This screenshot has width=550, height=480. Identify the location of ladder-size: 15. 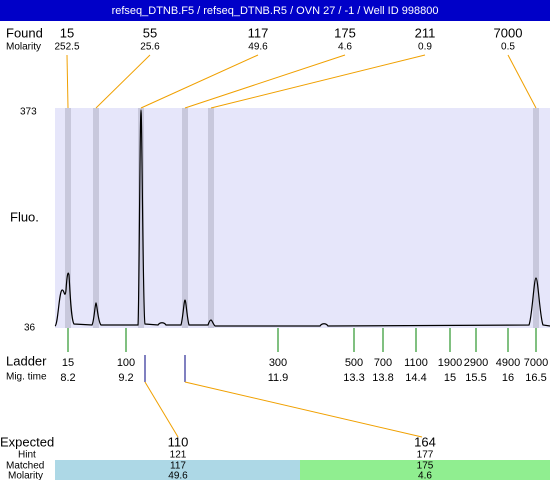
(68, 363).